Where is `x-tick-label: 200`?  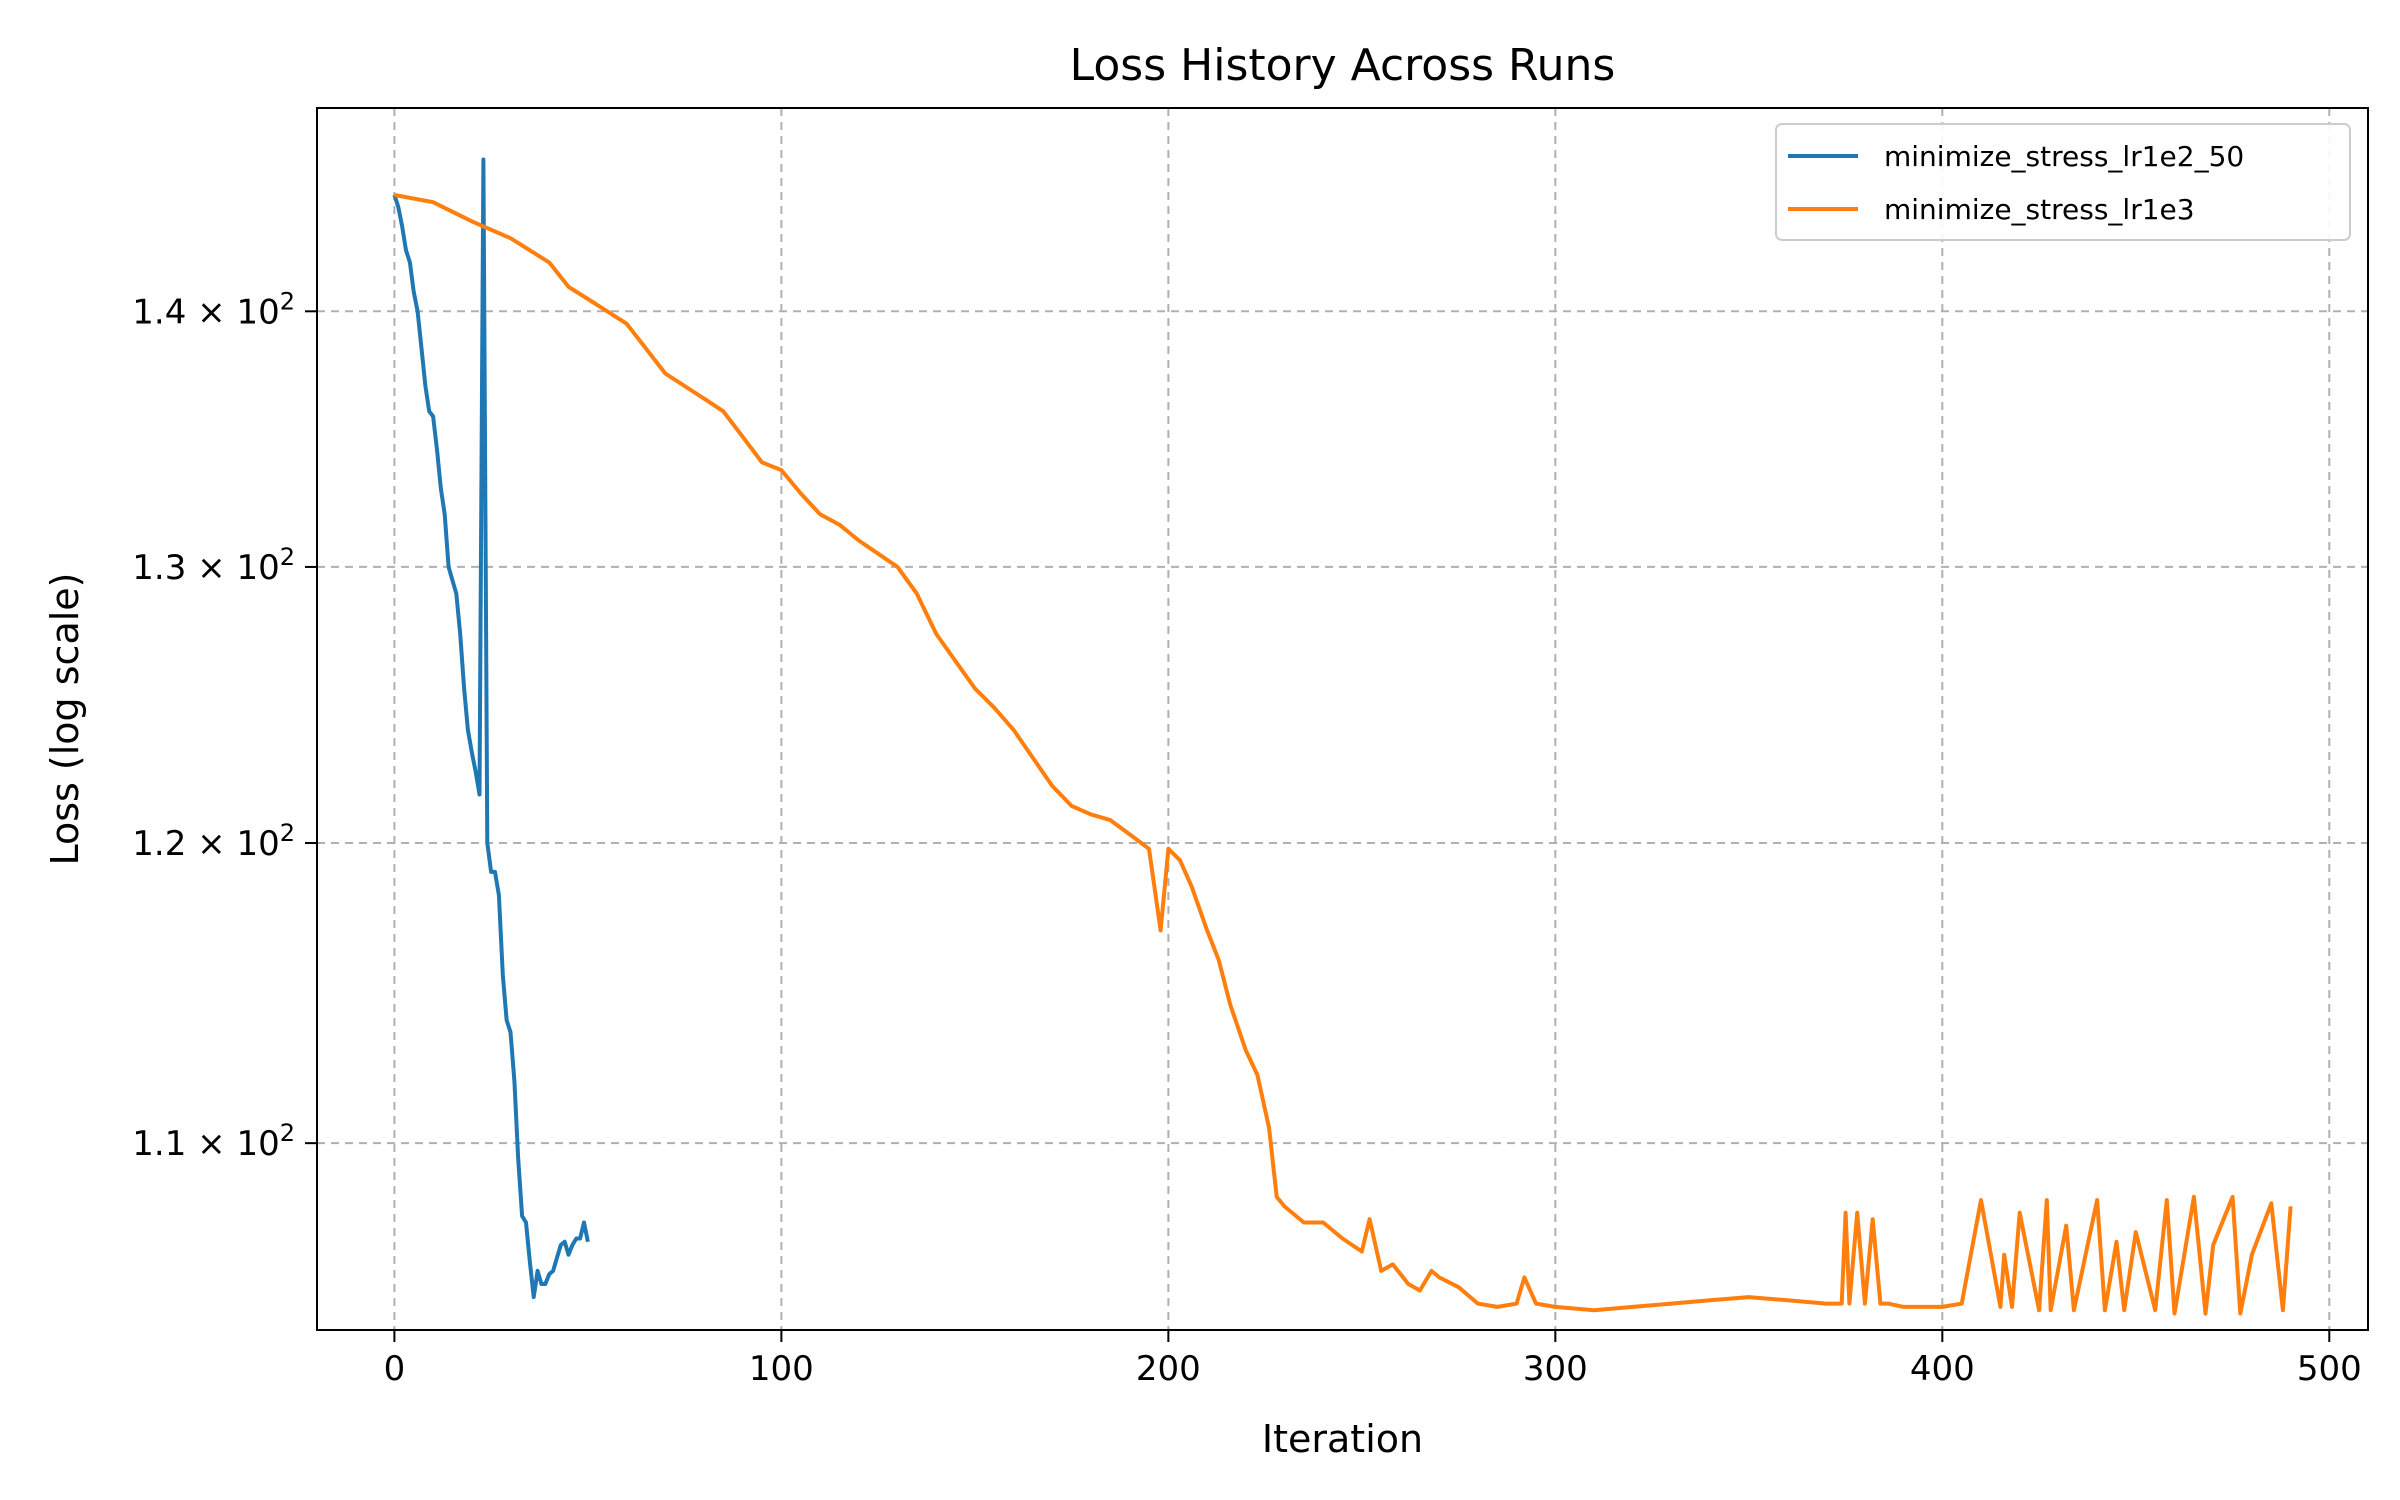
x-tick-label: 200 is located at coordinates (1168, 1369).